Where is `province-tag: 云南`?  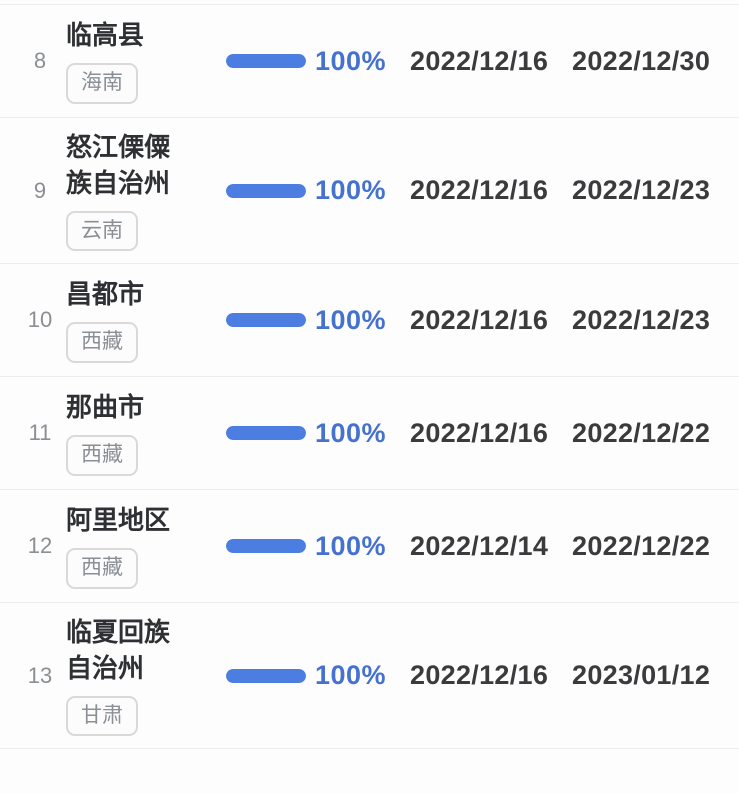 province-tag: 云南 is located at coordinates (102, 231).